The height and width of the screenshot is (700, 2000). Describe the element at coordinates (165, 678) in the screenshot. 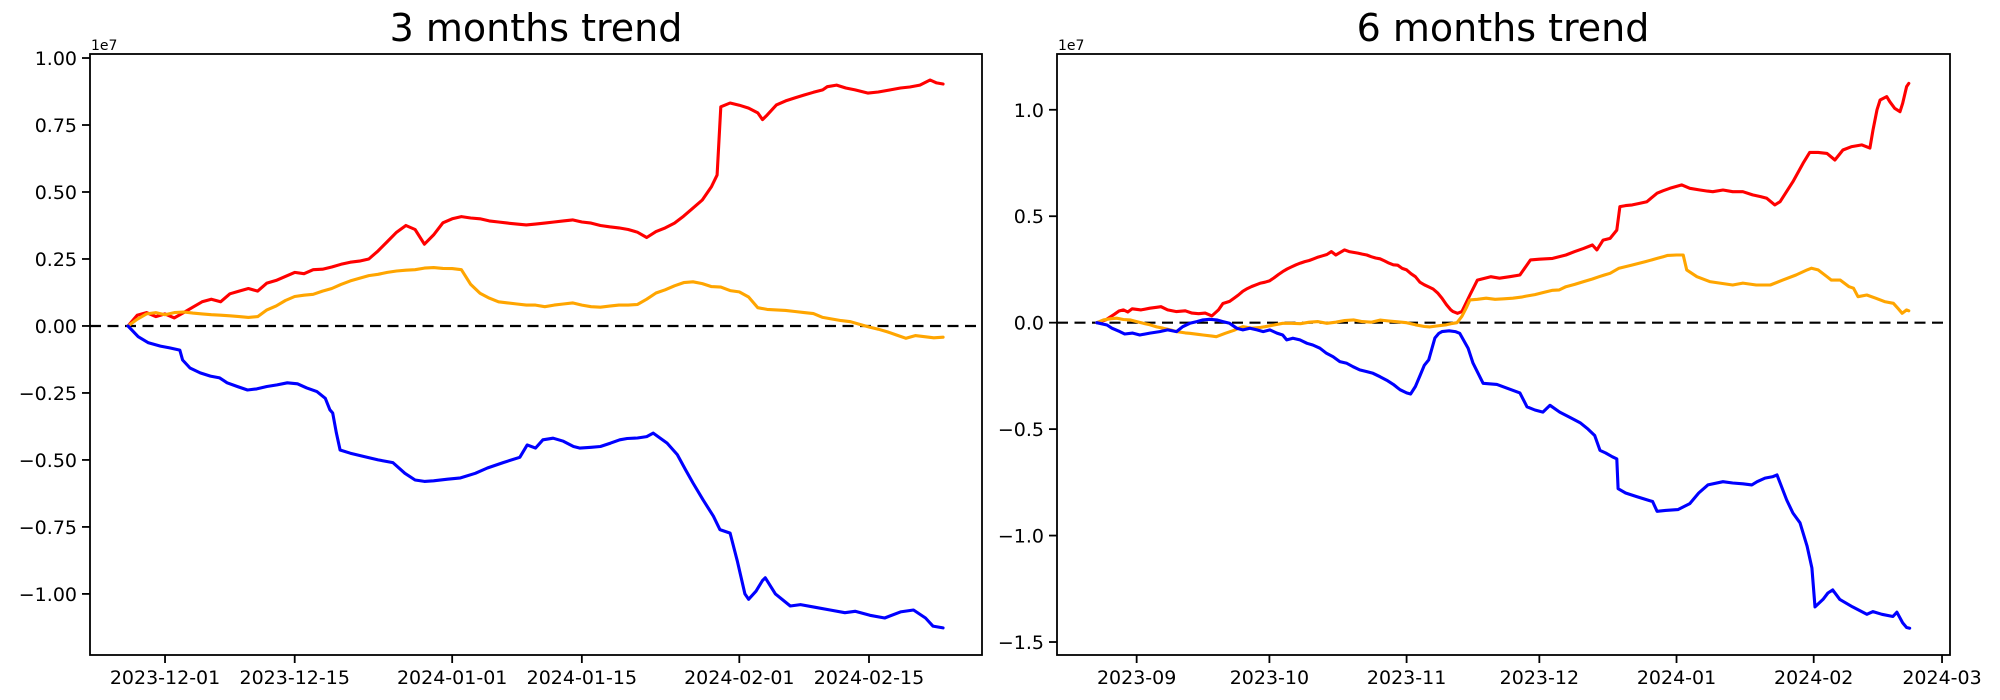

I see `x-tick-label: 2023-12-01` at that location.